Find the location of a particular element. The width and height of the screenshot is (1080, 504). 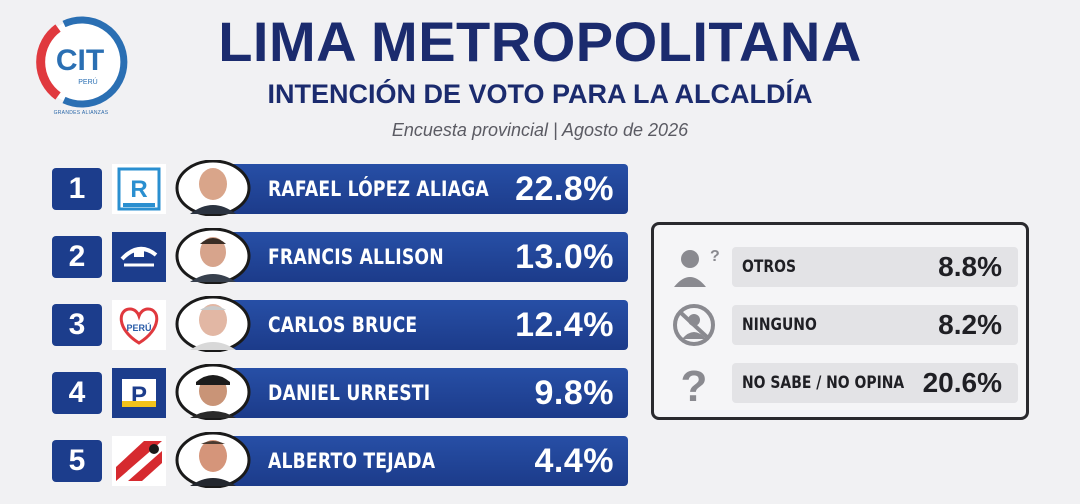

candidate-name: CARLOS BRUCE is located at coordinates (343, 325).